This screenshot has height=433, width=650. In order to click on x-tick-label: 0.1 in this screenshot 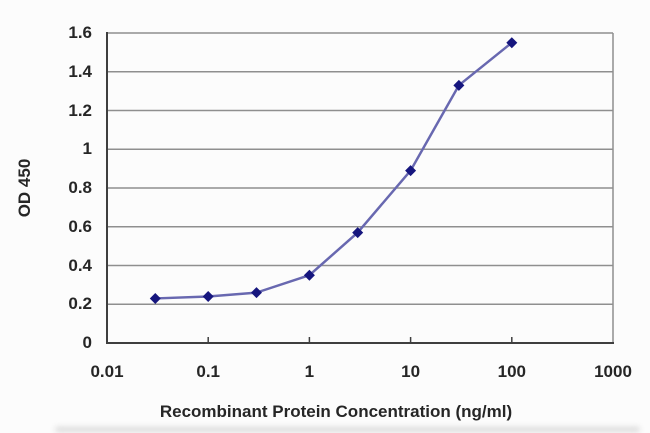, I will do `click(208, 371)`.